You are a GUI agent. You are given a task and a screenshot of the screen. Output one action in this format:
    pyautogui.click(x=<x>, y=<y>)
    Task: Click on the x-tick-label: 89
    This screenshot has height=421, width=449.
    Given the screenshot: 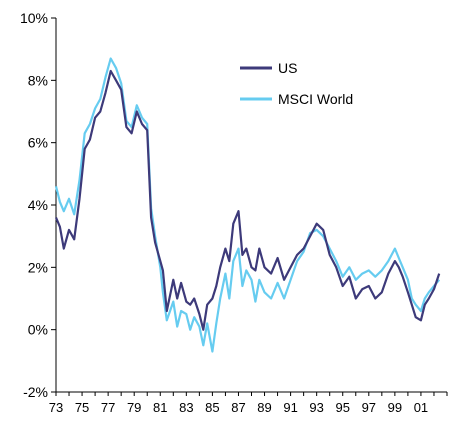 What is the action you would take?
    pyautogui.click(x=264, y=407)
    